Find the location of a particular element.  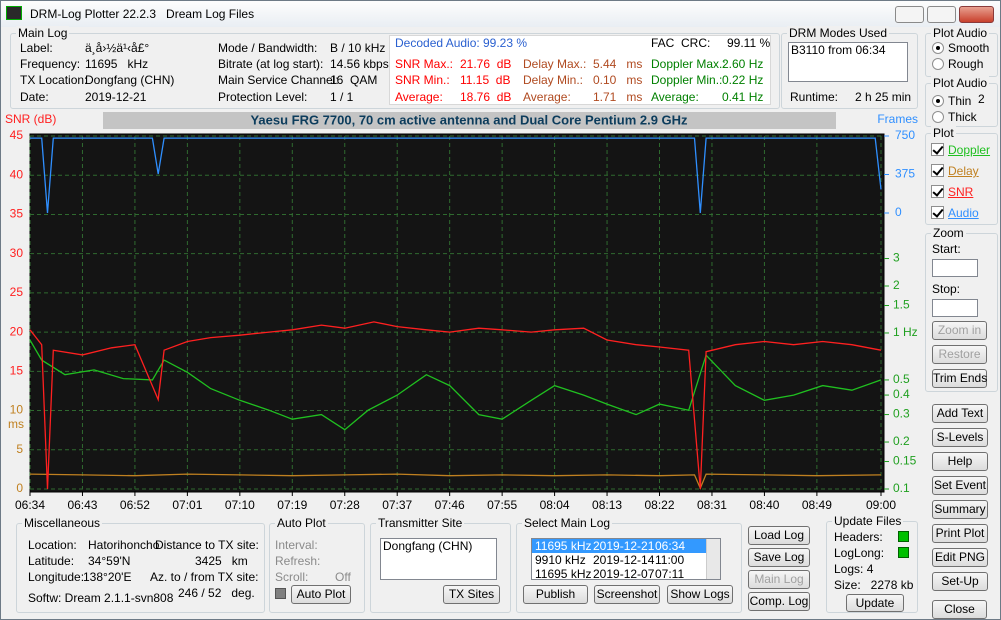

y2-tick-label: 0.5 is located at coordinates (901, 379).